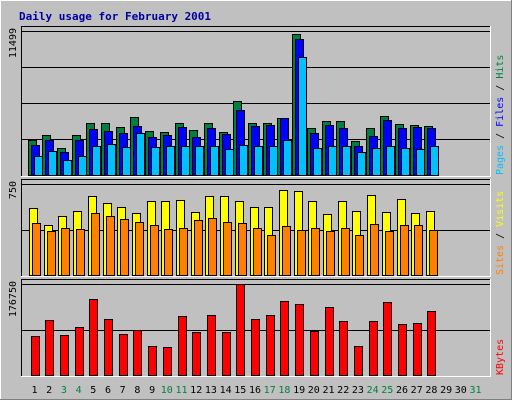  Describe the element at coordinates (13, 43) in the screenshot. I see `y-max-label: 11499` at that location.